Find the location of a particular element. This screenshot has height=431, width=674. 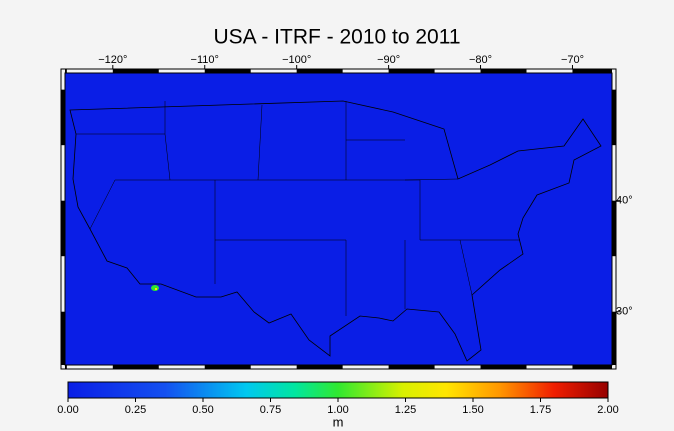

colorbar-tick-label: 0.00 is located at coordinates (67, 410).